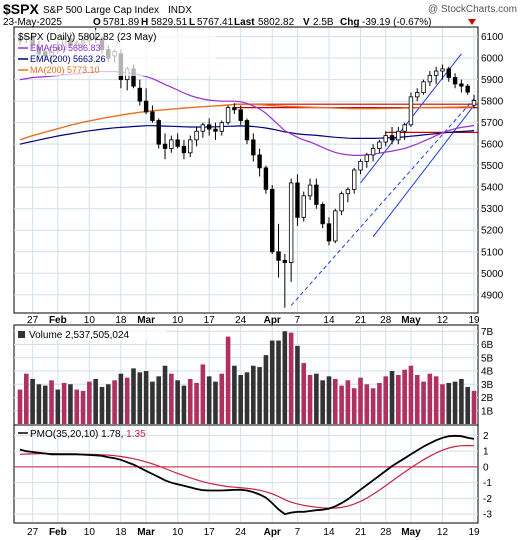 This screenshot has width=521, height=540. I want to click on low-label: L, so click(192, 22).